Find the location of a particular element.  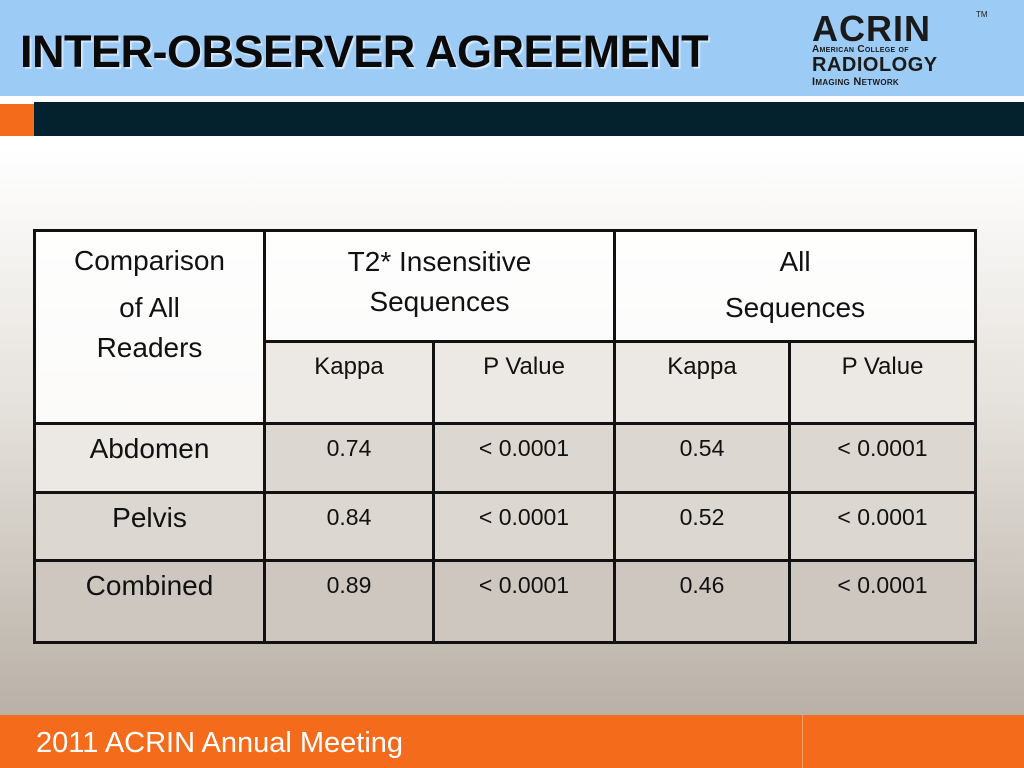

table-row: Abdomen 0.74 < 0.0001 0.54 < 0.0001 is located at coordinates (505, 458).